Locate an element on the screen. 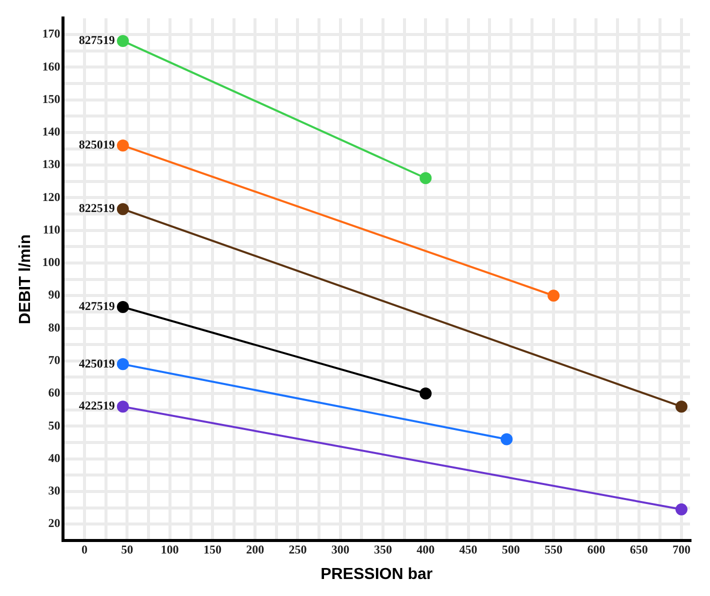 The height and width of the screenshot is (596, 710). x-tick-label: 350 is located at coordinates (383, 549).